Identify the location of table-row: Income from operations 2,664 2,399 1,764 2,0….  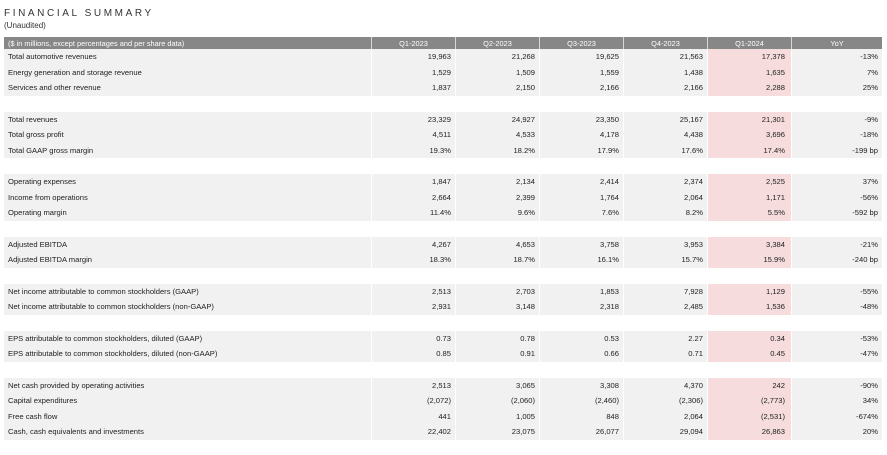
(443, 197).